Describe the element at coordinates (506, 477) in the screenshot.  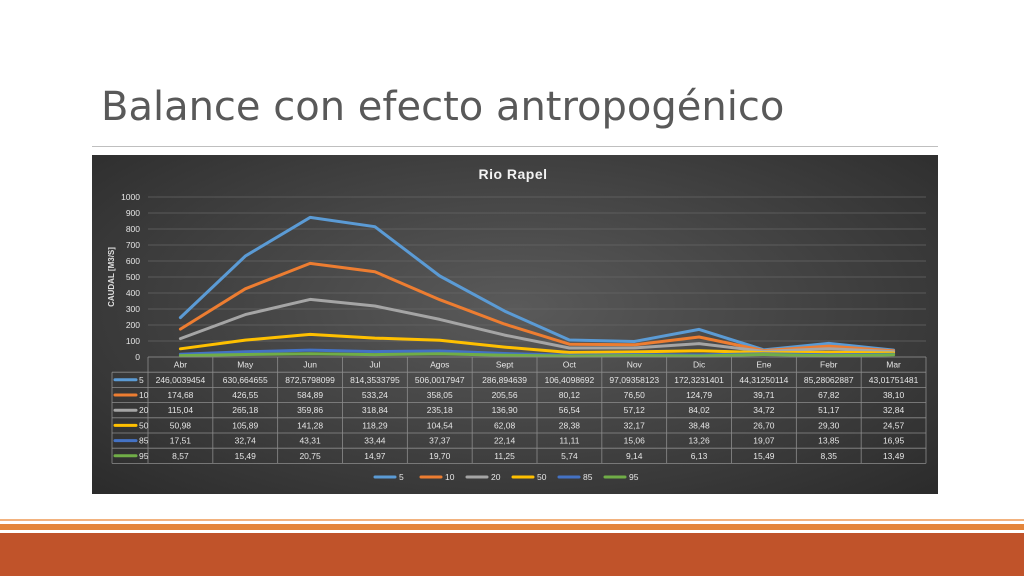
I see `legend: 5 10 20 50 85 95` at that location.